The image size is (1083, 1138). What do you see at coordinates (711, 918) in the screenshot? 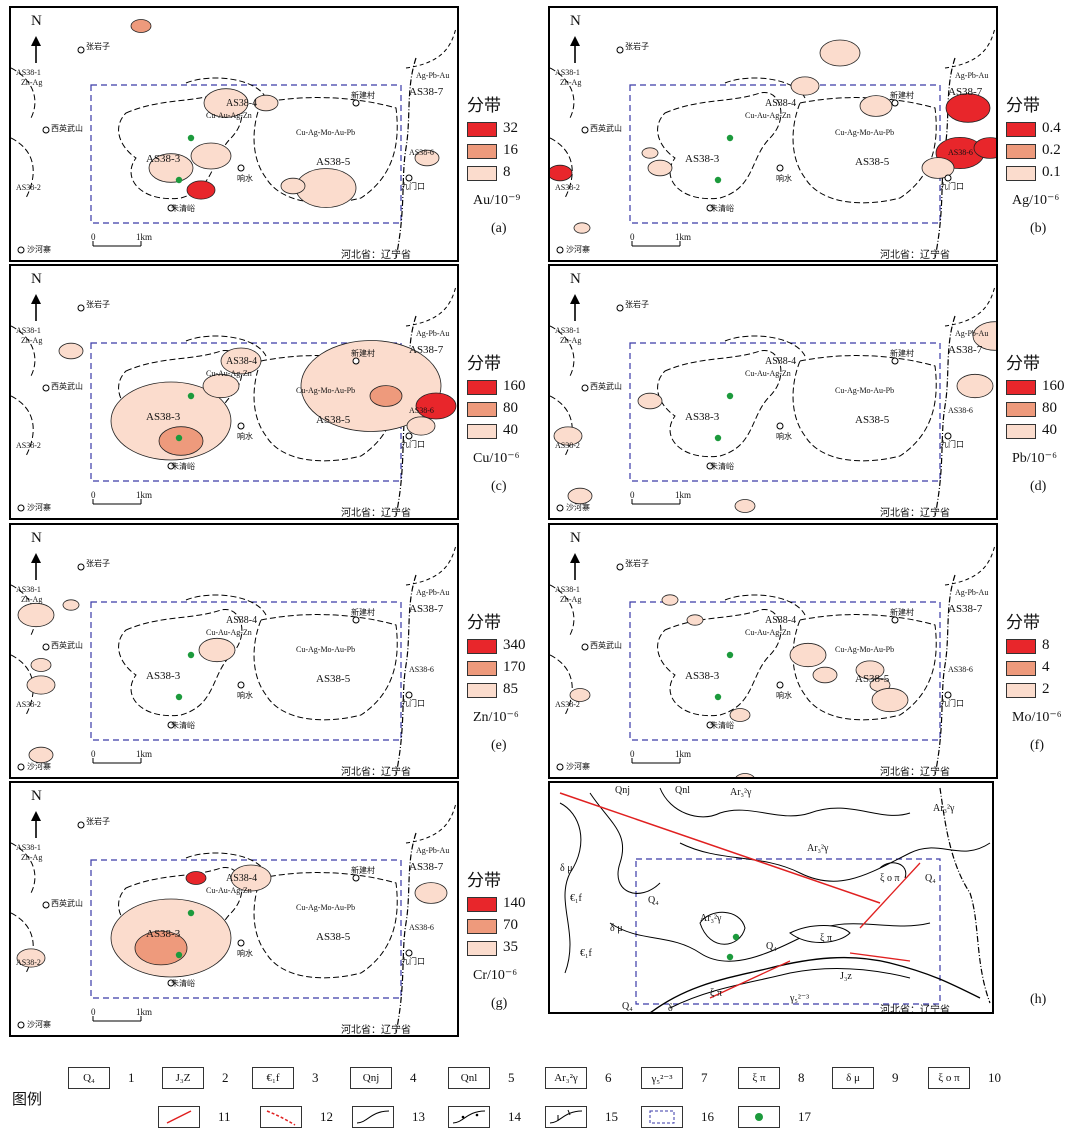
I see `geo-unit-ar-4: Ar₃²γ` at bounding box center [711, 918].